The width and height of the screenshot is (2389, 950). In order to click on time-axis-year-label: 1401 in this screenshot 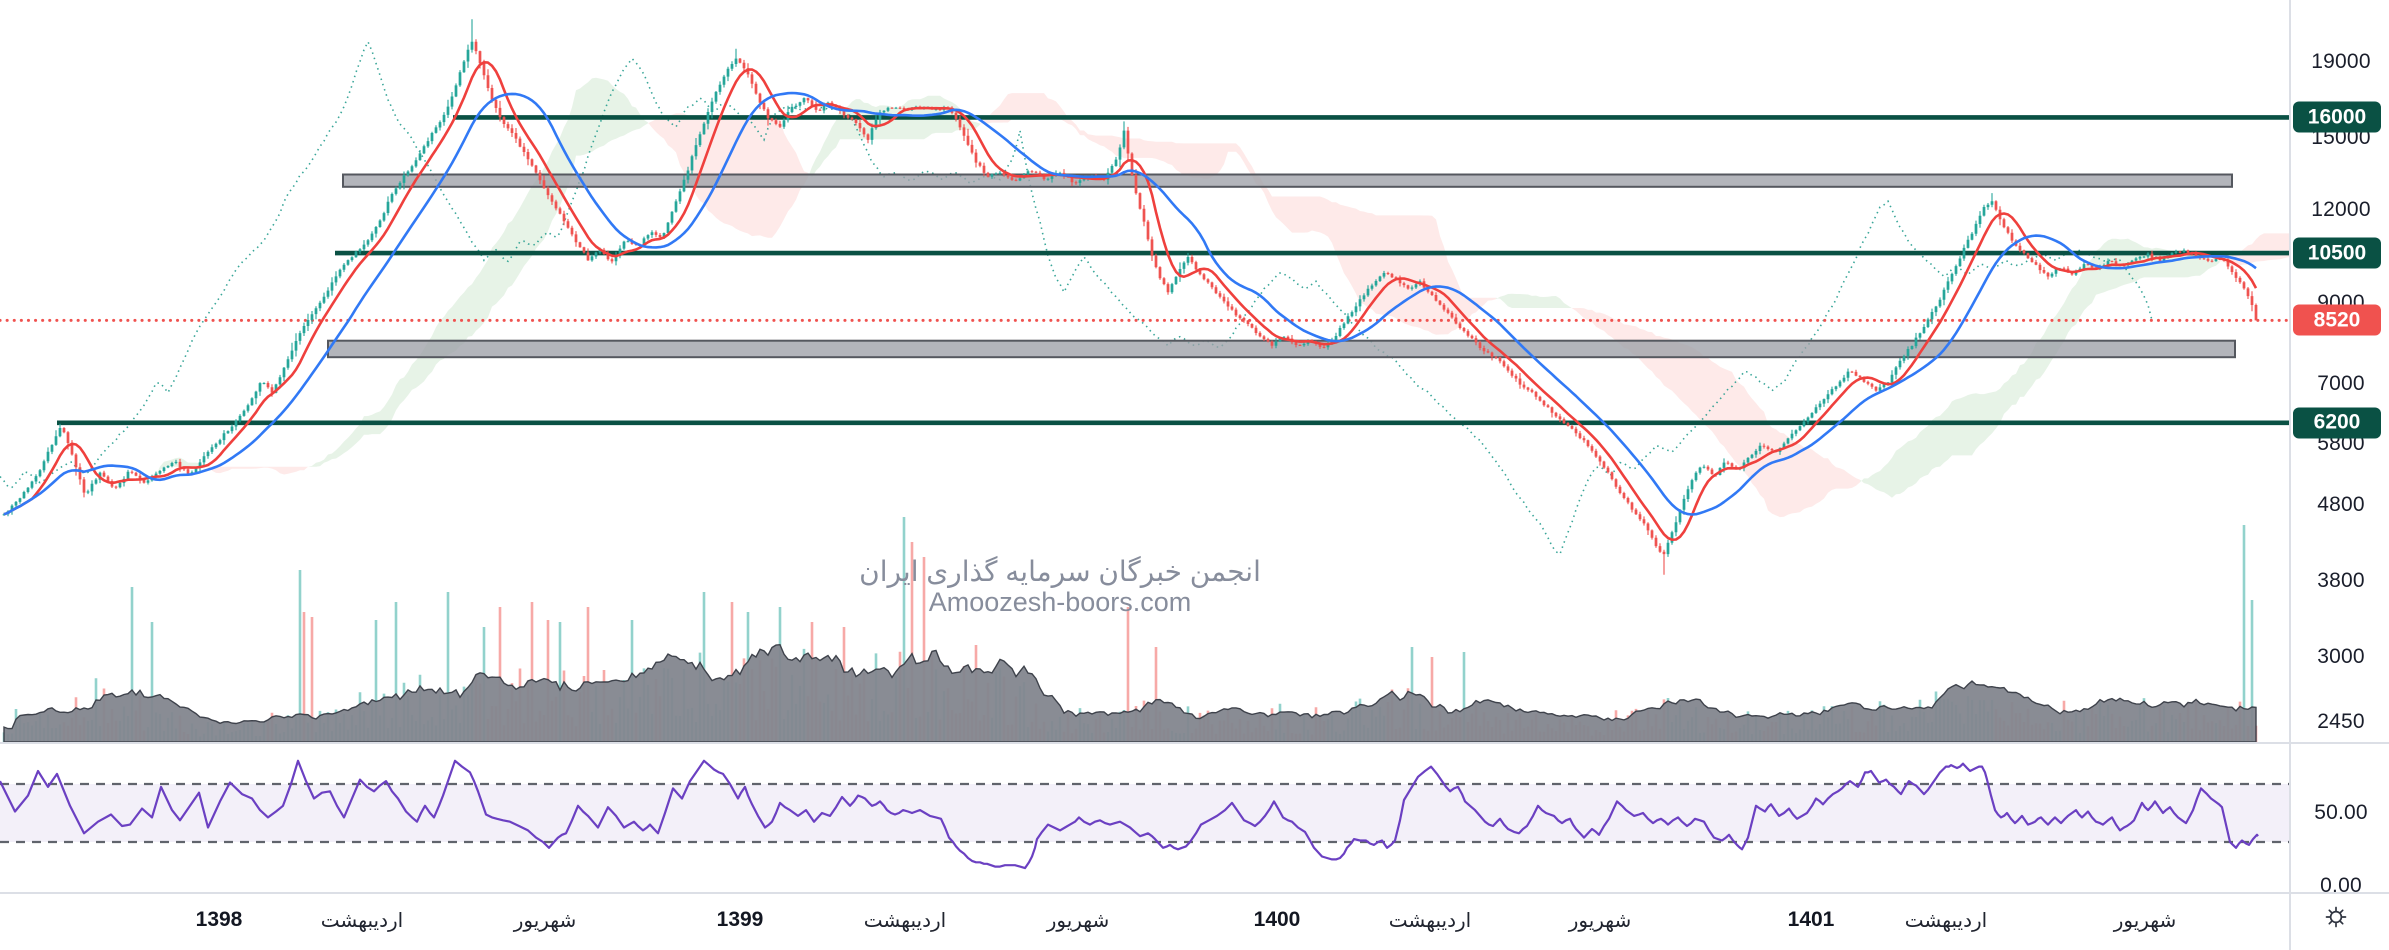, I will do `click(1811, 919)`.